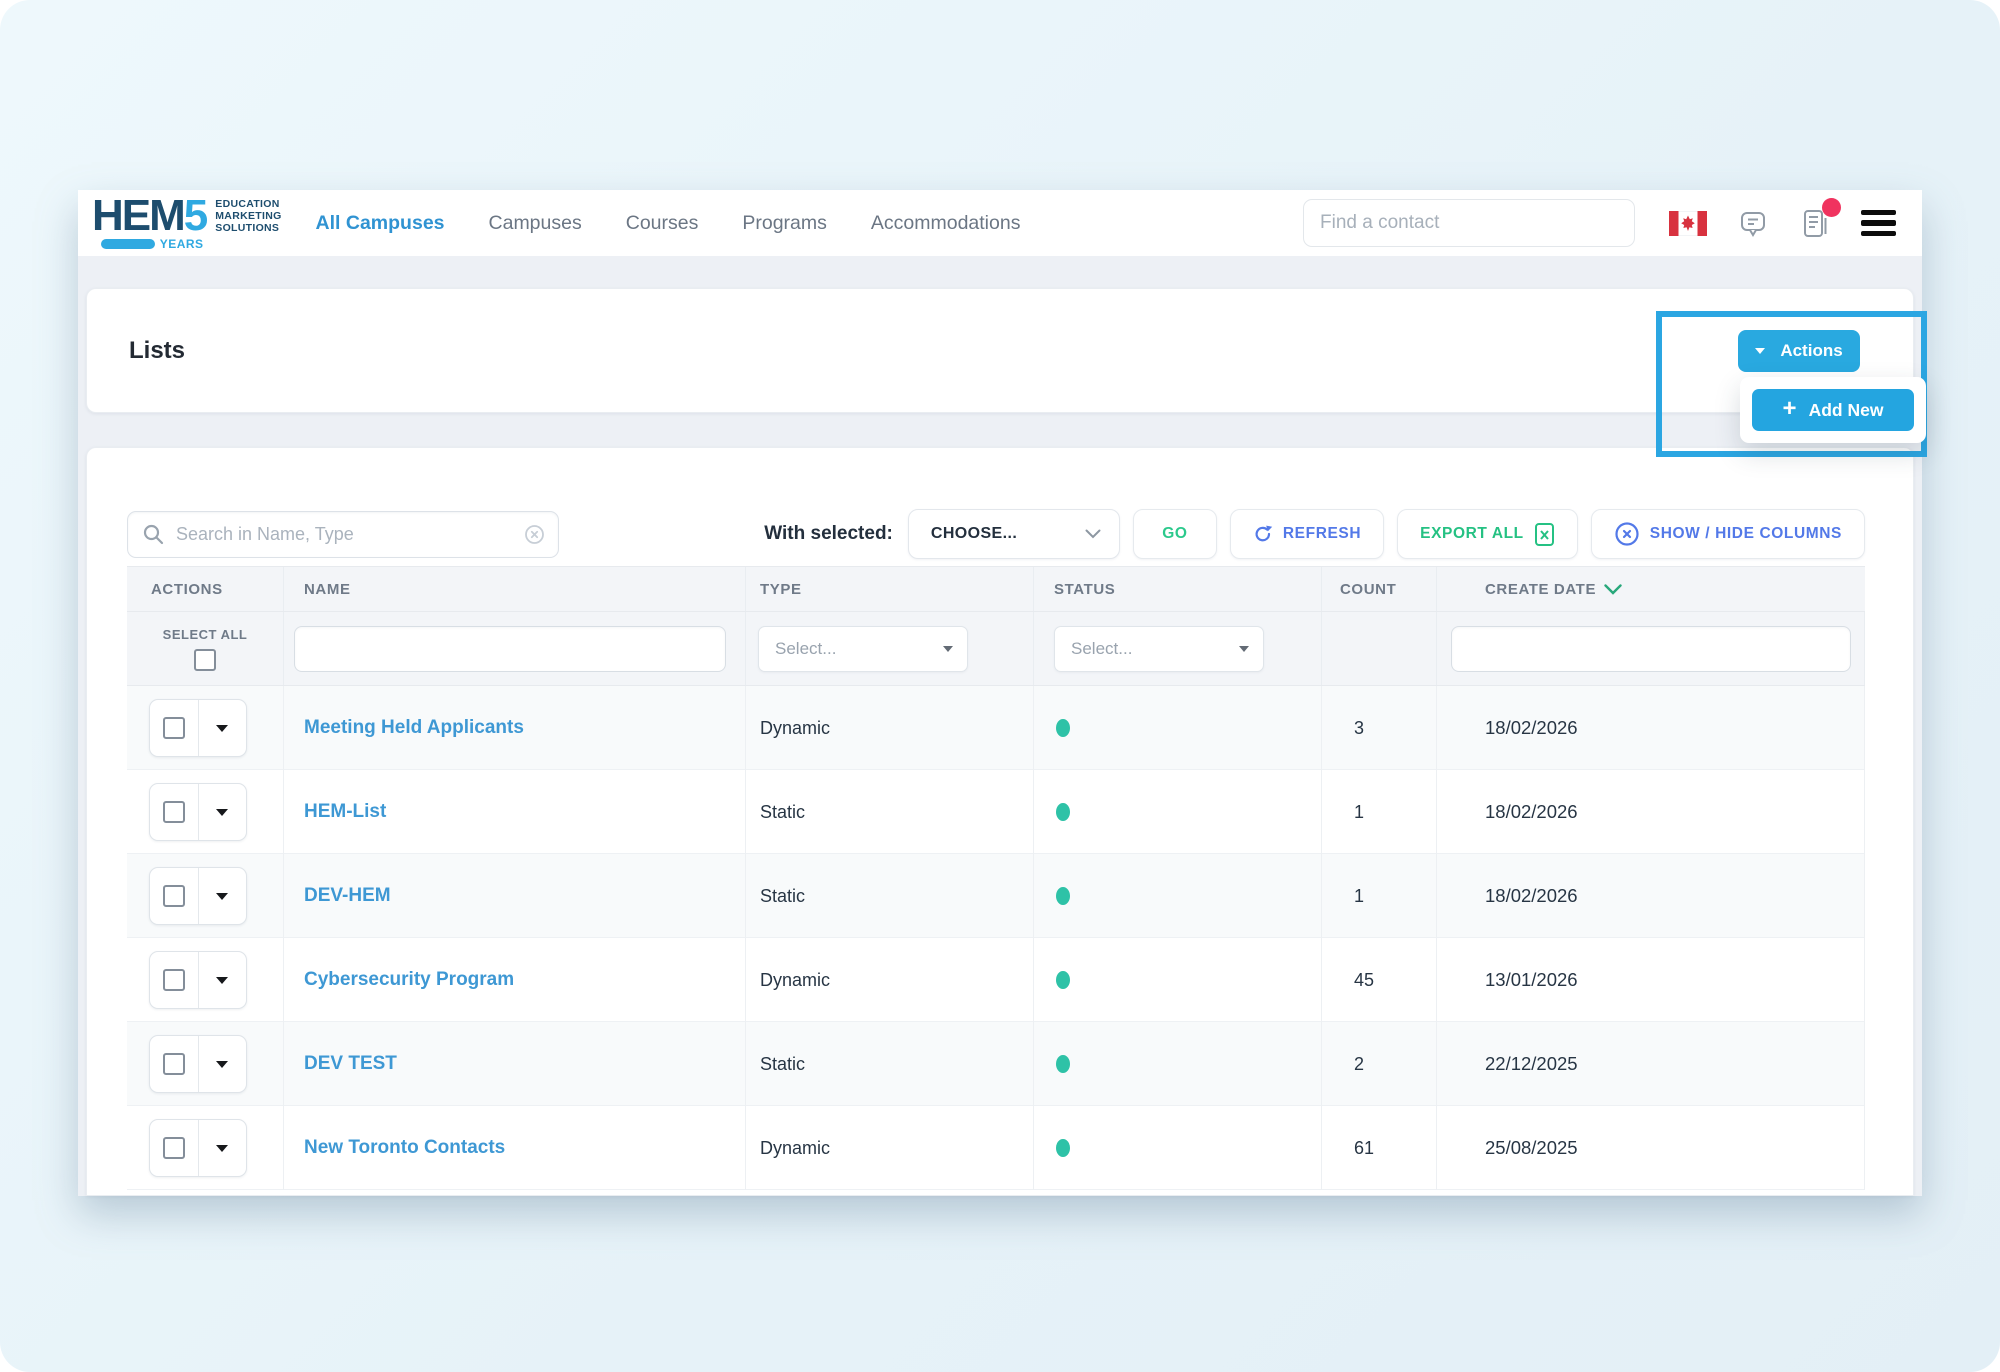 The image size is (2000, 1372). Describe the element at coordinates (1487, 534) in the screenshot. I see `export-all-button: EXPORT ALL` at that location.